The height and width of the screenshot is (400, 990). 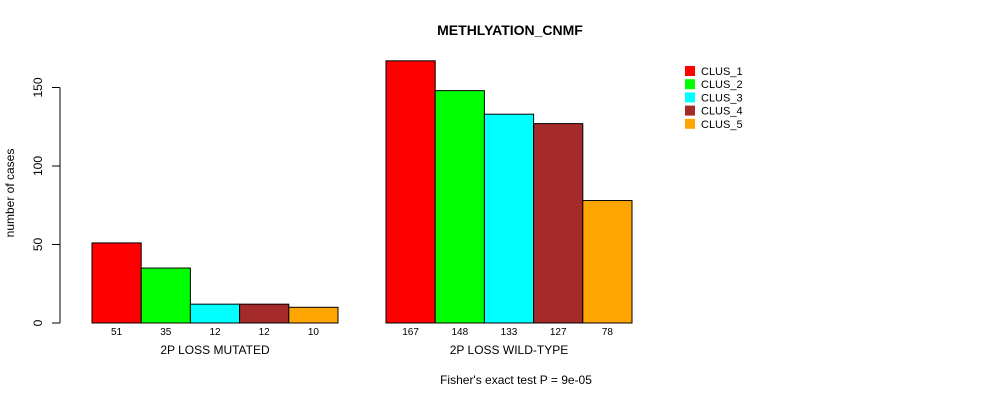 I want to click on group-labels: 2P LOSS MUTATED 2P LOSS WILD-TYPE, so click(x=364, y=350).